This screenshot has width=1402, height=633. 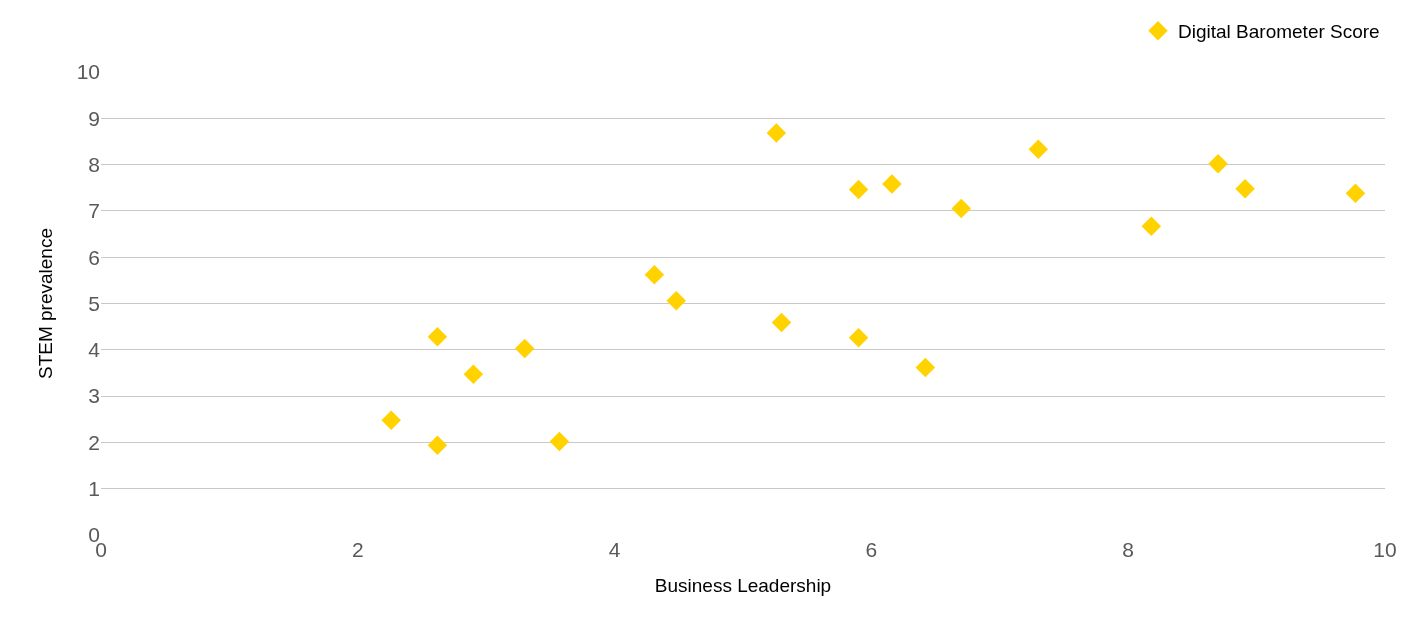 What do you see at coordinates (743, 585) in the screenshot?
I see `x-axis-title: Business Leadership` at bounding box center [743, 585].